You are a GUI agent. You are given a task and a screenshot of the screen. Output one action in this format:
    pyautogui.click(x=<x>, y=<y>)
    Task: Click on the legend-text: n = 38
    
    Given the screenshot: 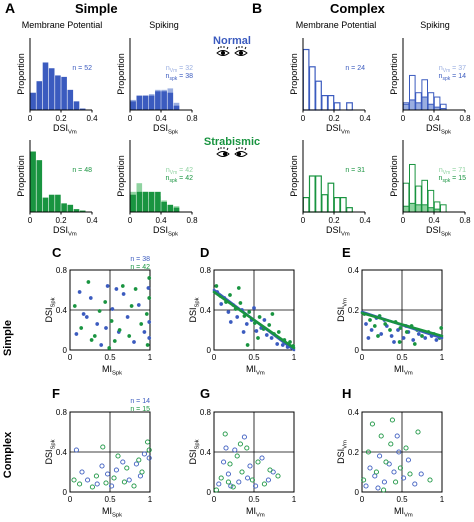 What is the action you would take?
    pyautogui.click(x=140, y=259)
    